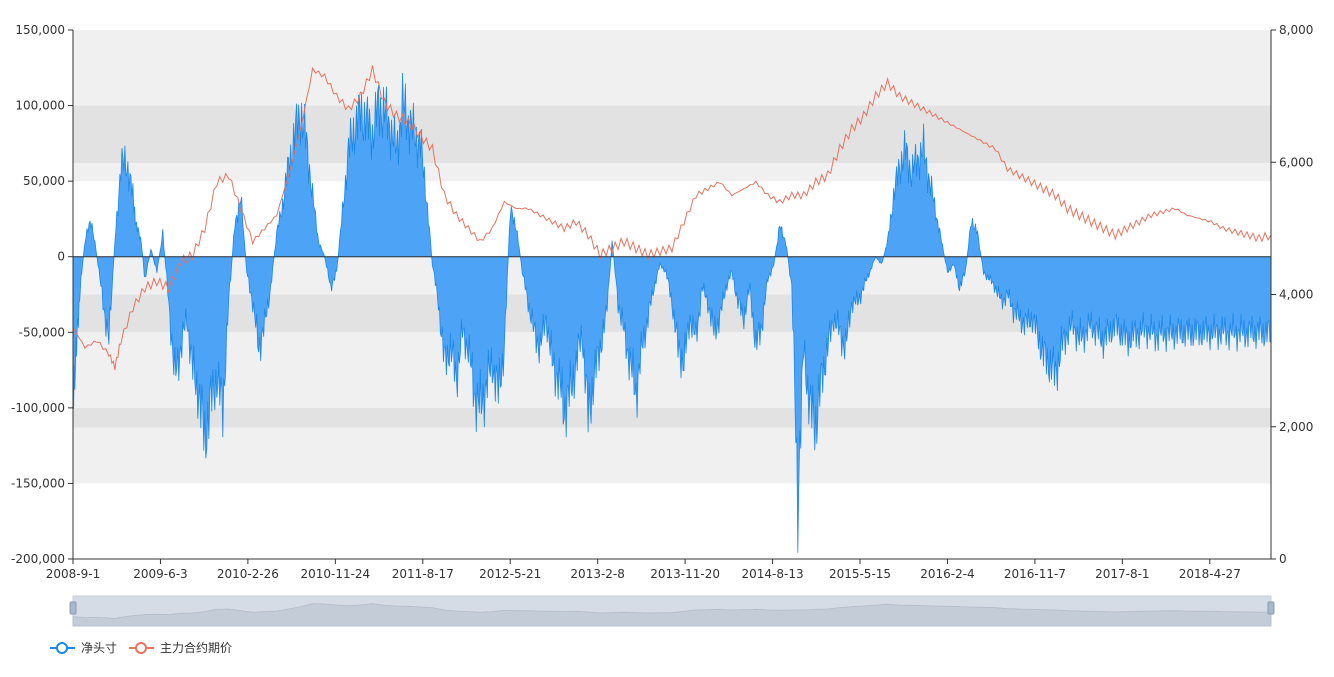 This screenshot has width=1334, height=677. I want to click on legend-item-main-contract-price: 主力合约期价, so click(180, 647).